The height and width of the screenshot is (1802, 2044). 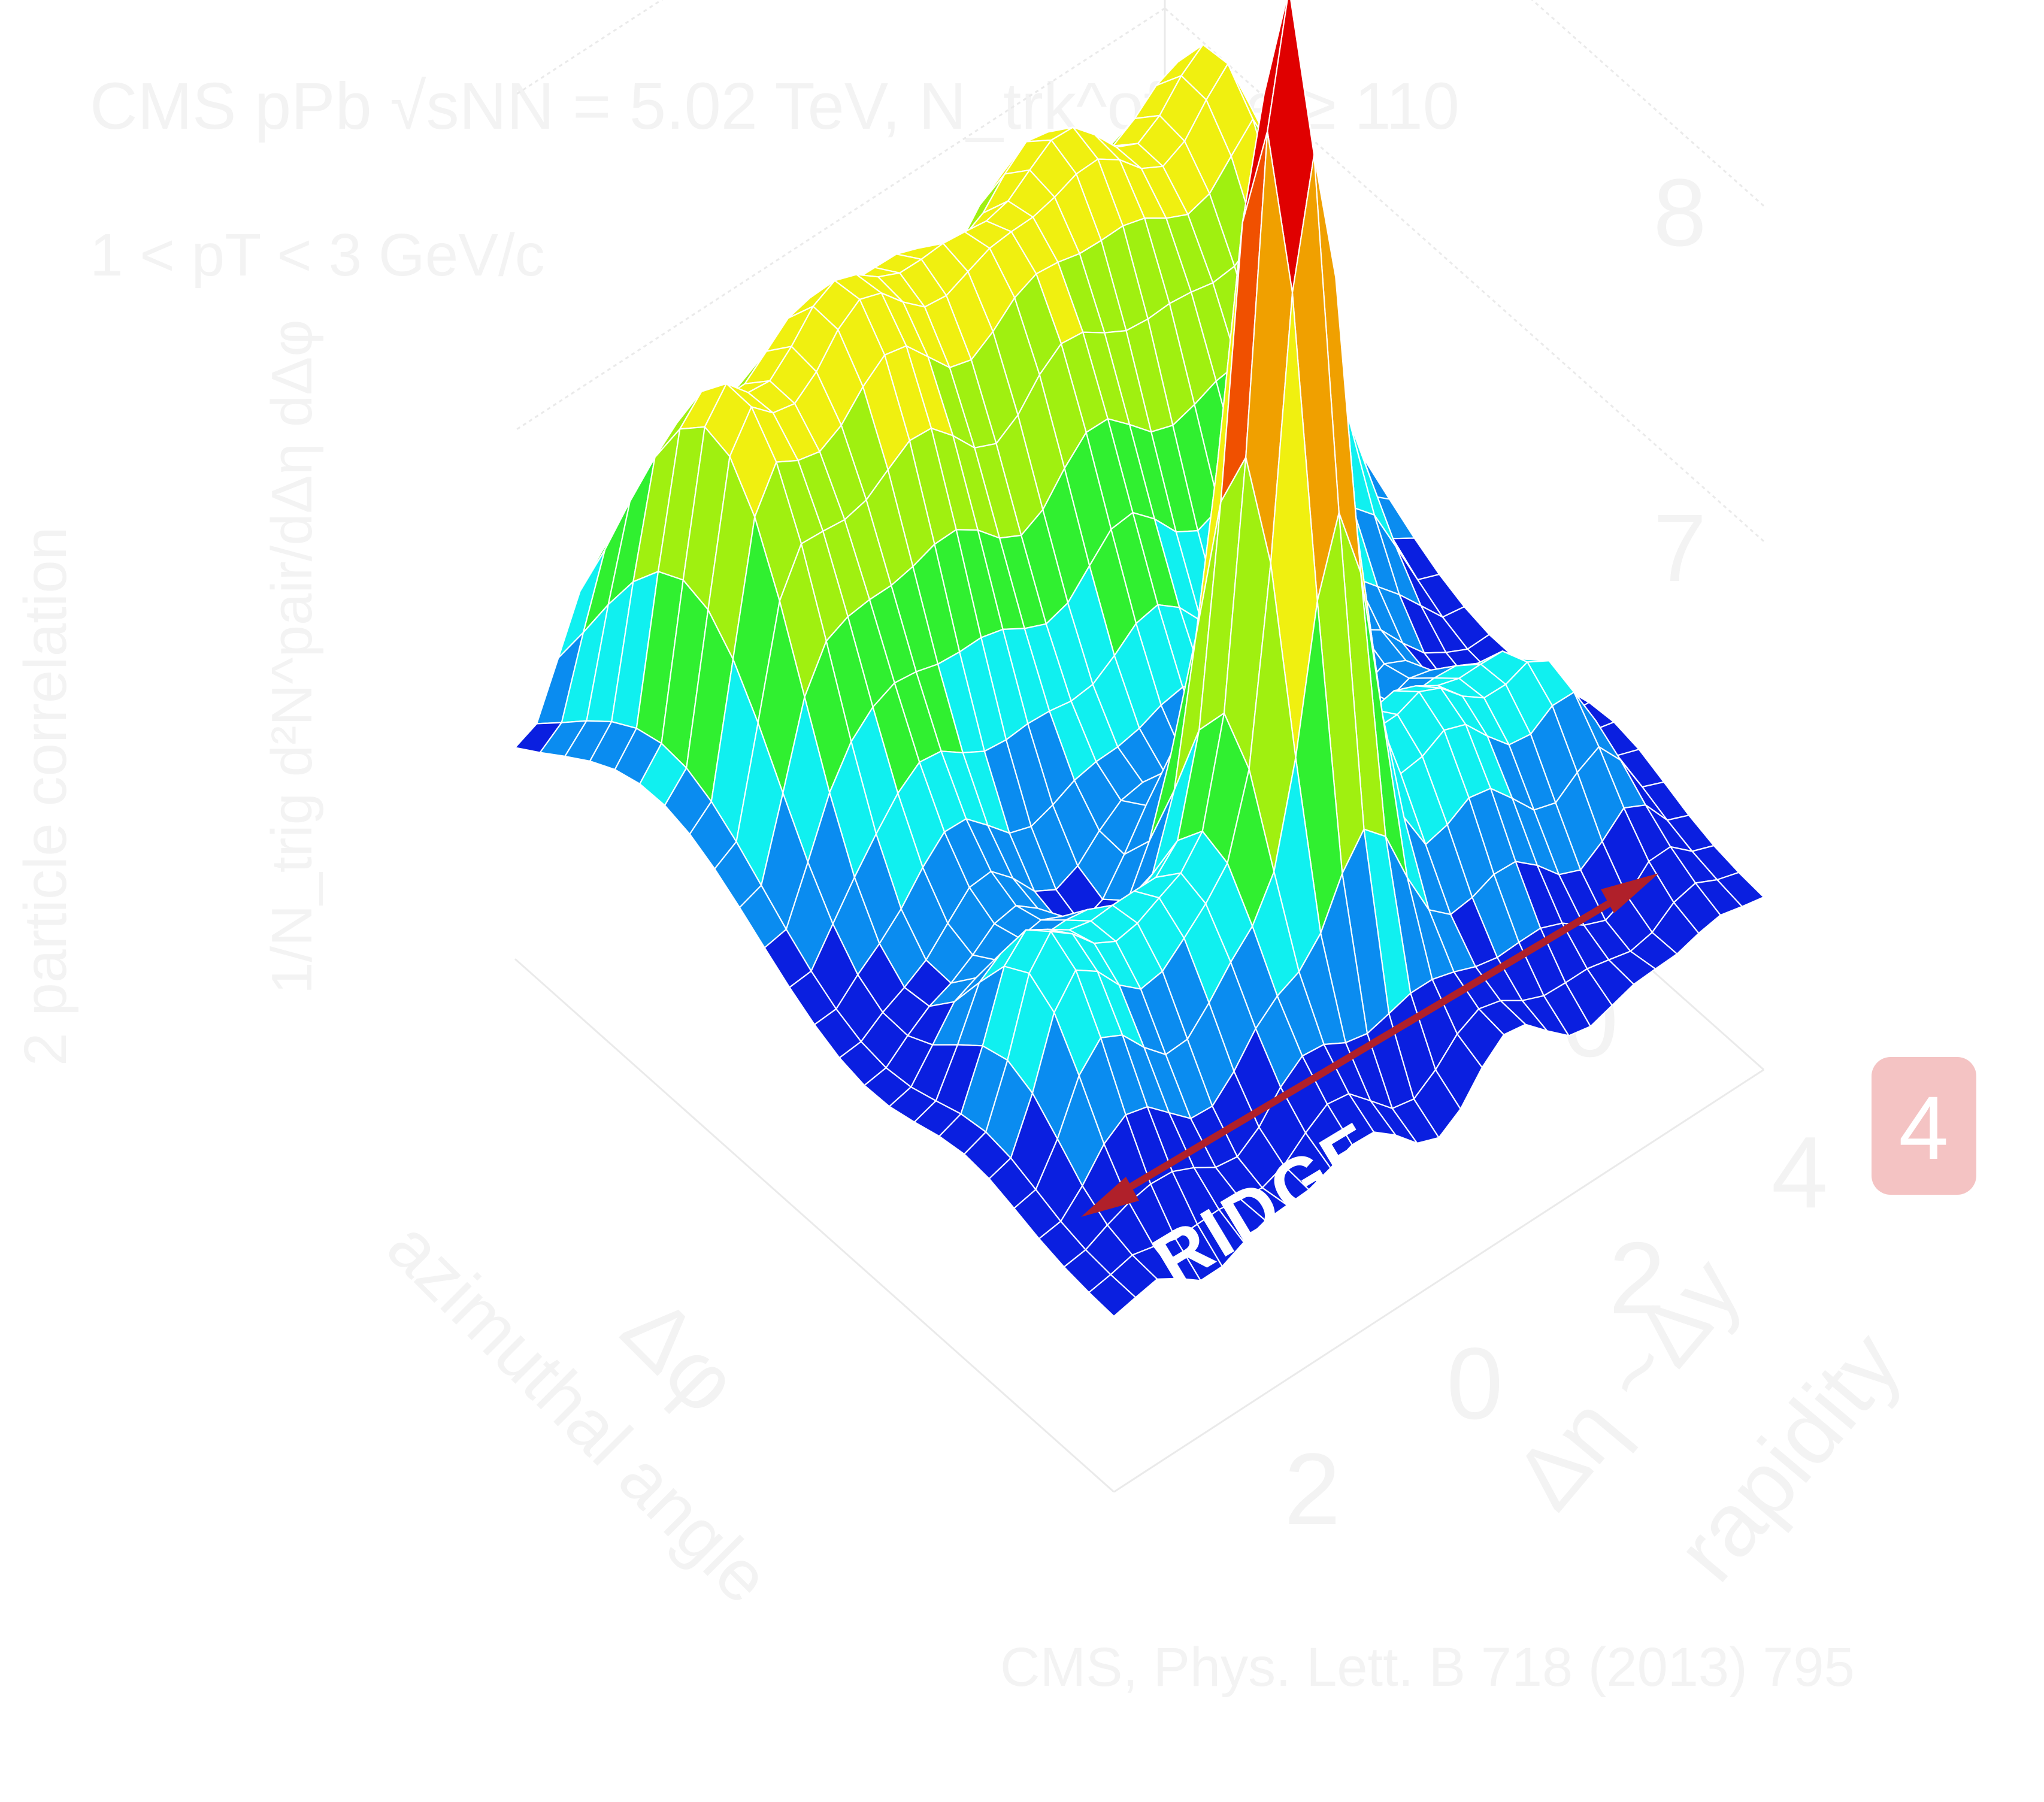 I want to click on ridge-arrow-head-right, so click(x=1630, y=893).